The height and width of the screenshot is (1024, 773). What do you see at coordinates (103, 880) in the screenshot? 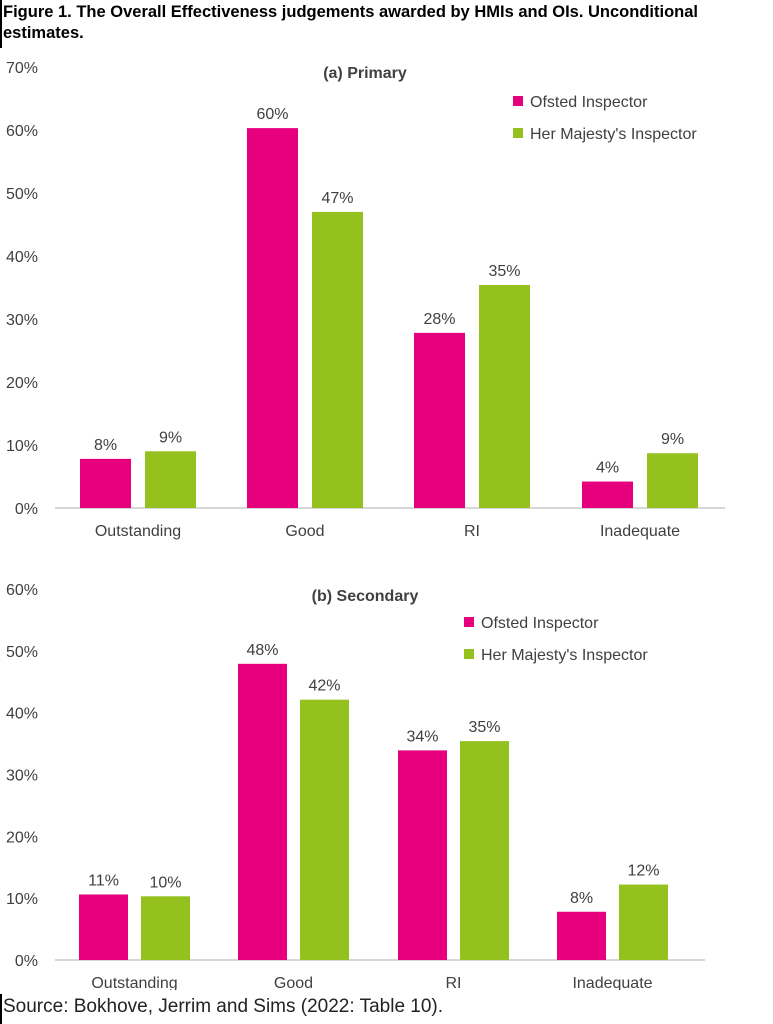
I see `data-label: 11%` at bounding box center [103, 880].